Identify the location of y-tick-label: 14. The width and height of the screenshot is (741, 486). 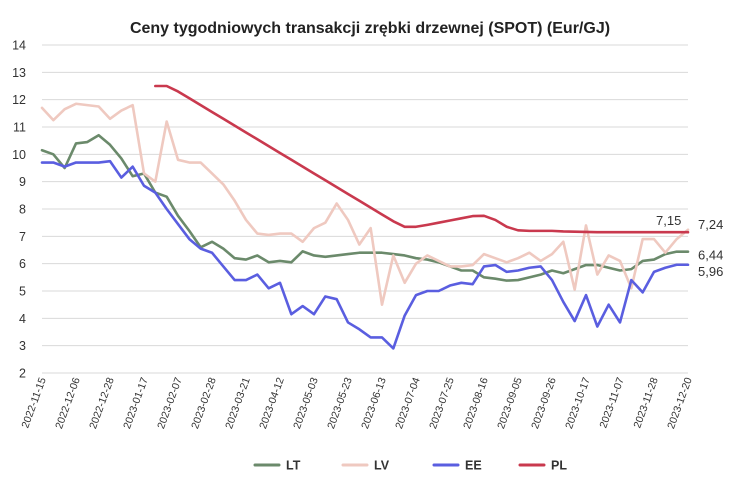
(19, 46).